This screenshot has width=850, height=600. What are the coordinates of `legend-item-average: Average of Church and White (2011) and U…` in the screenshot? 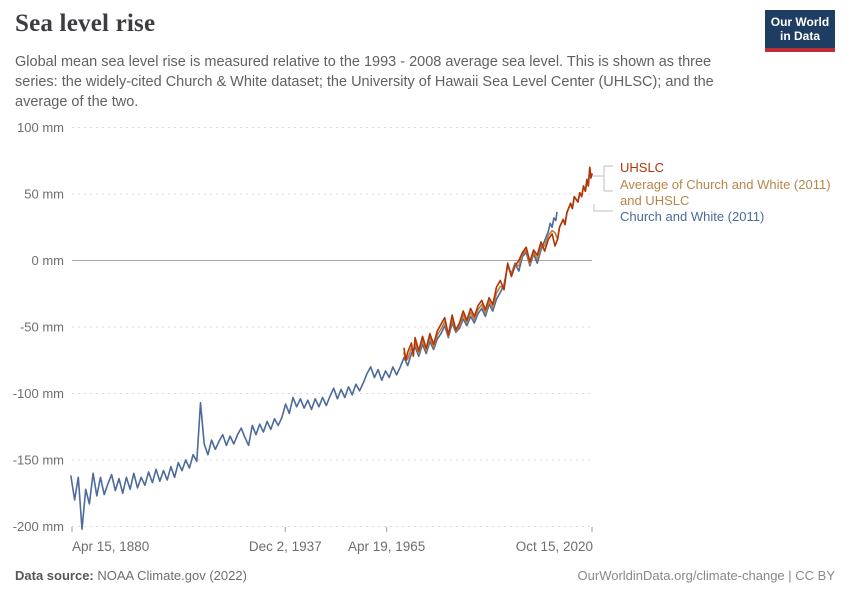 It's located at (725, 192).